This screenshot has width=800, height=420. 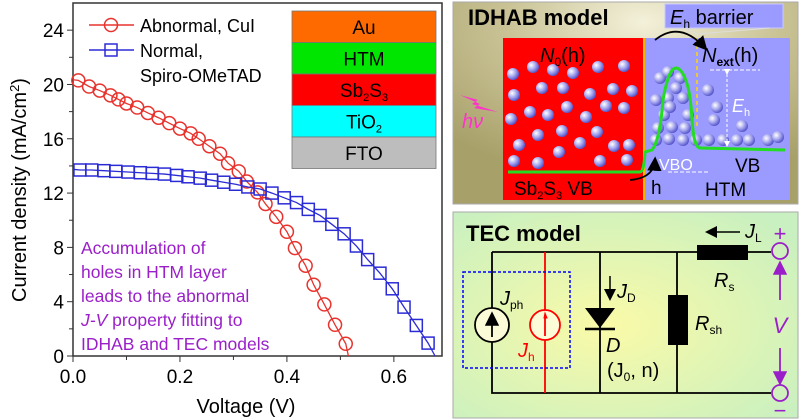 I want to click on htm-vb-label: VB, so click(x=747, y=166).